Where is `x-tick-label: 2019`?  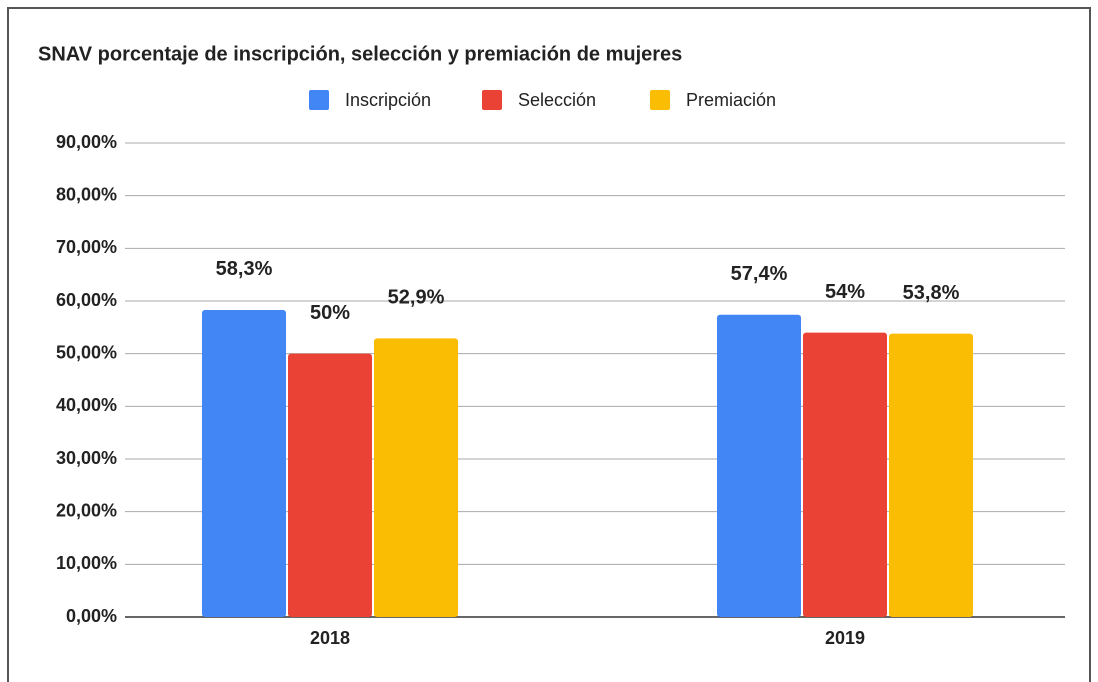 x-tick-label: 2019 is located at coordinates (845, 638).